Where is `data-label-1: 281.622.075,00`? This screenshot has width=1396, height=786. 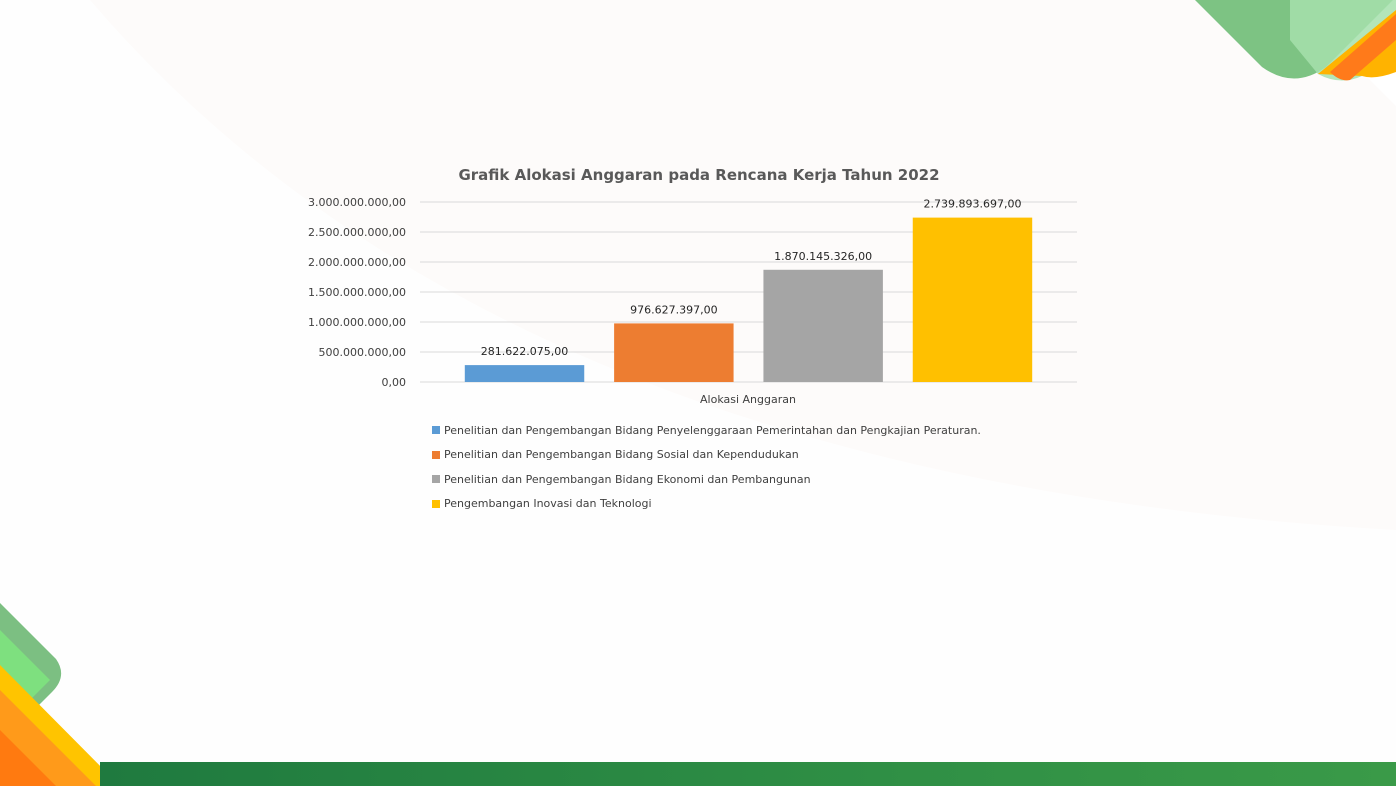
data-label-1: 281.622.075,00 is located at coordinates (524, 351).